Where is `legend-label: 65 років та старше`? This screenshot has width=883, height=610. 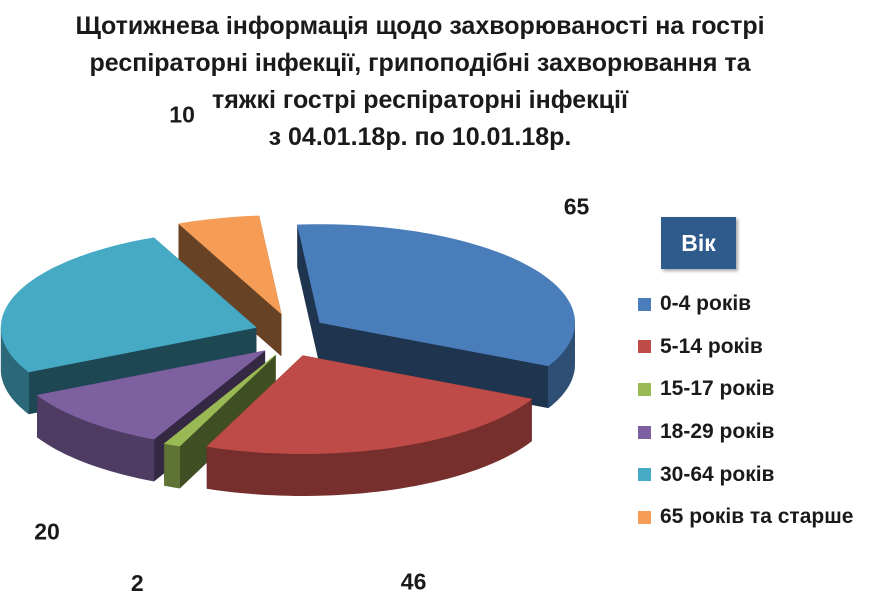 legend-label: 65 років та старше is located at coordinates (757, 517).